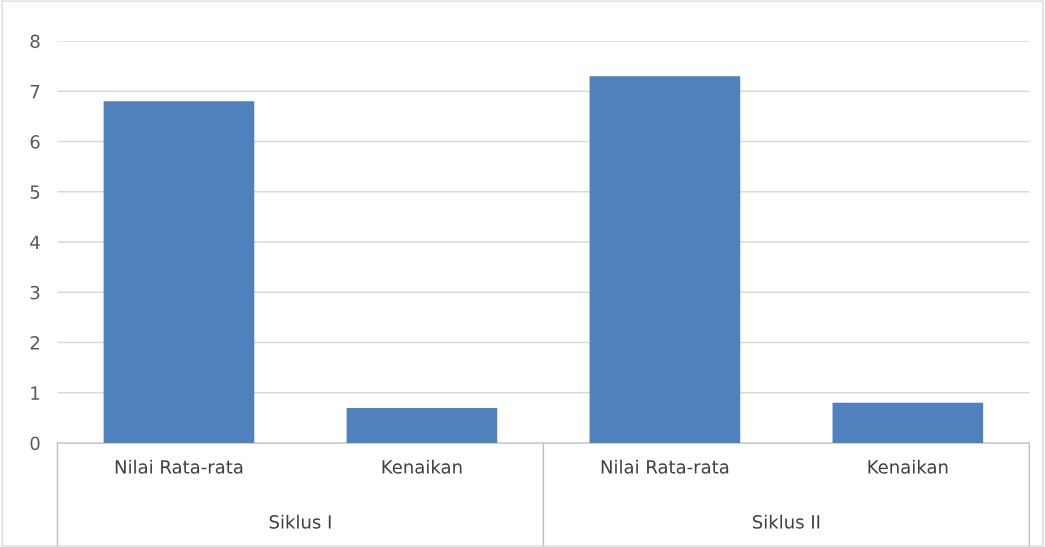 The width and height of the screenshot is (1045, 547). I want to click on y-tick-label: 8, so click(35, 41).